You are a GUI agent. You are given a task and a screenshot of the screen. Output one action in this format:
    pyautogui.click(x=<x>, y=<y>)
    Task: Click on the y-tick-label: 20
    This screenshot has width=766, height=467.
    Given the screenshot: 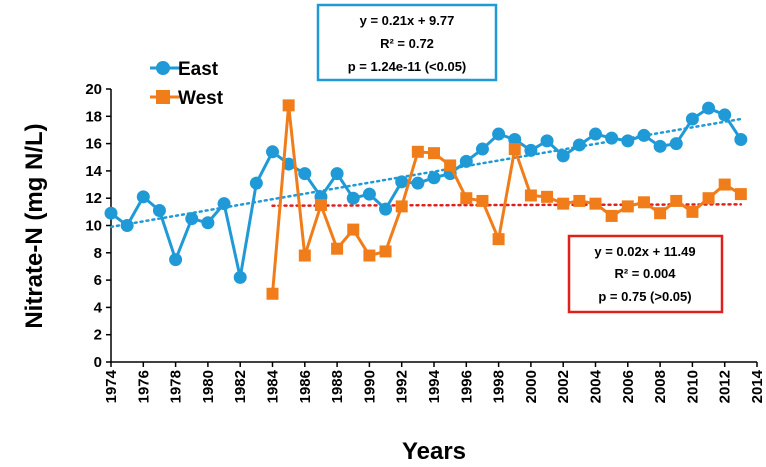 What is the action you would take?
    pyautogui.click(x=93, y=89)
    